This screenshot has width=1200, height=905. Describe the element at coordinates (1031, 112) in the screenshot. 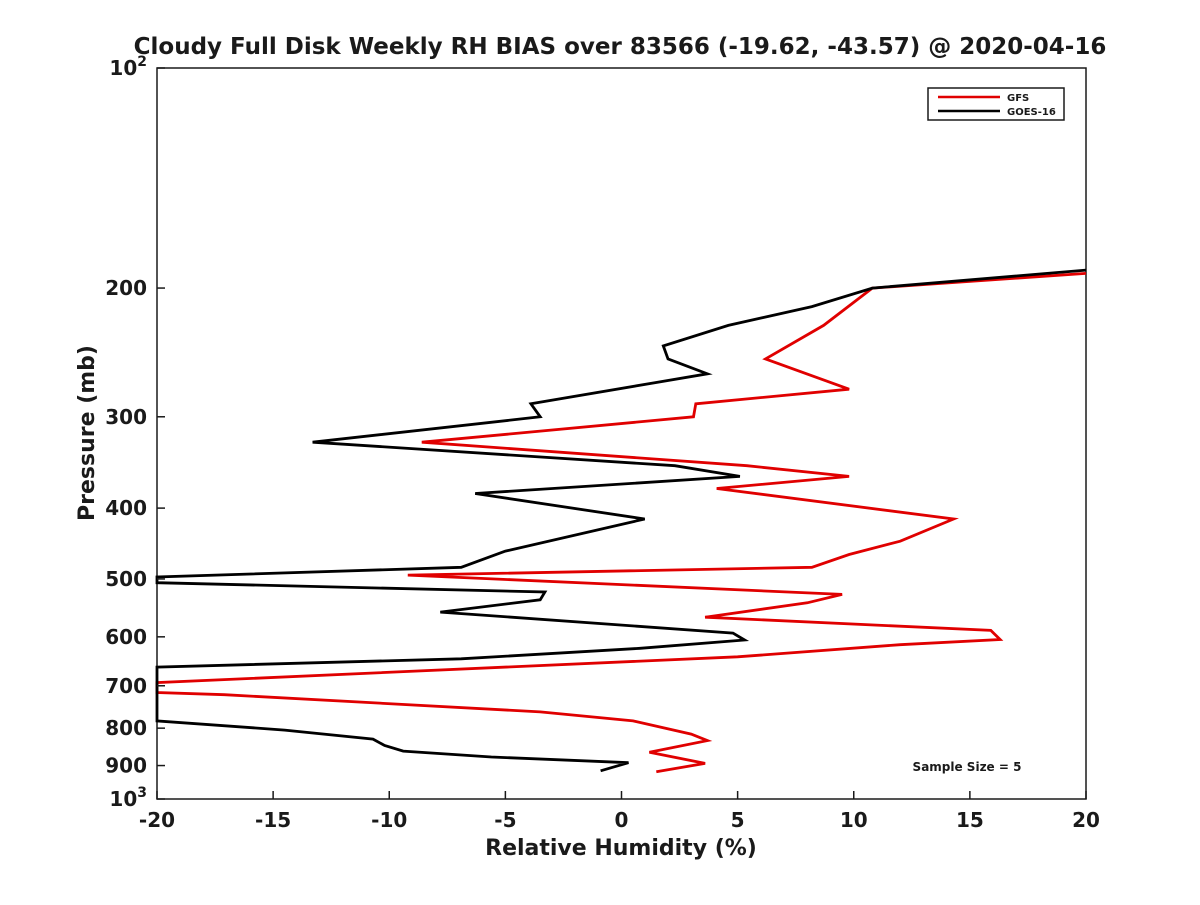

I see `legend-label-goes16: GOES-16` at that location.